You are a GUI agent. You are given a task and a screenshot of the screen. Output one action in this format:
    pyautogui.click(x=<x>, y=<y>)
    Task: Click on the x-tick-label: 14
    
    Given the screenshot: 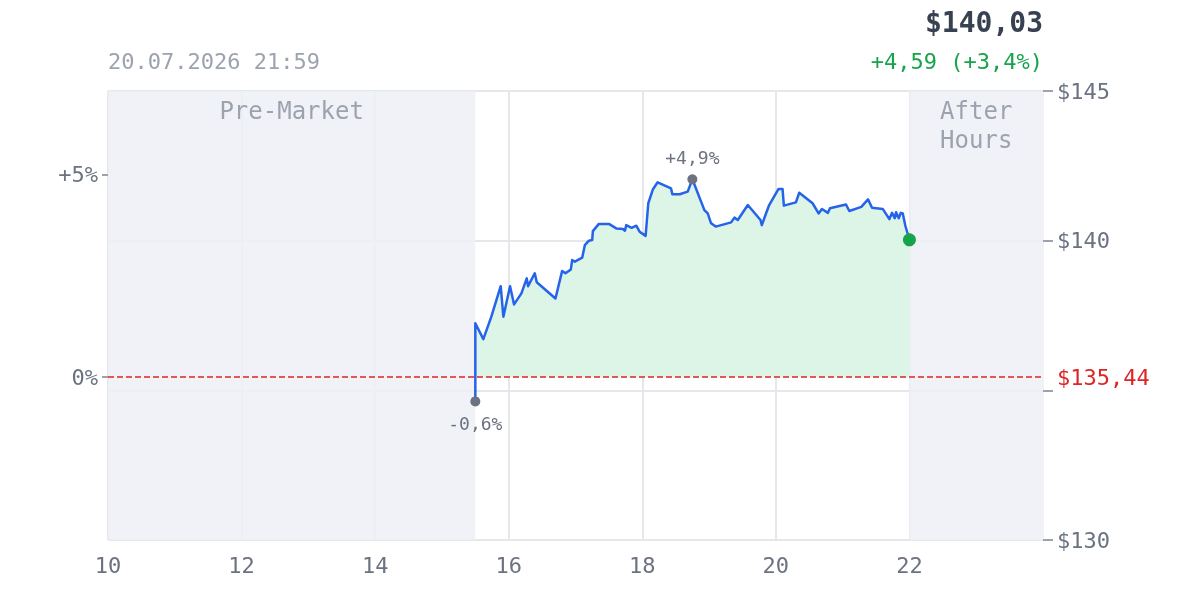 What is the action you would take?
    pyautogui.click(x=375, y=565)
    